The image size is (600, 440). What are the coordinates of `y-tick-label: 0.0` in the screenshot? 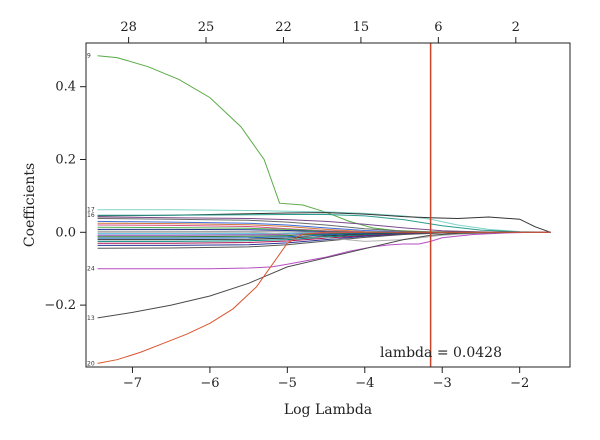 It's located at (65, 232).